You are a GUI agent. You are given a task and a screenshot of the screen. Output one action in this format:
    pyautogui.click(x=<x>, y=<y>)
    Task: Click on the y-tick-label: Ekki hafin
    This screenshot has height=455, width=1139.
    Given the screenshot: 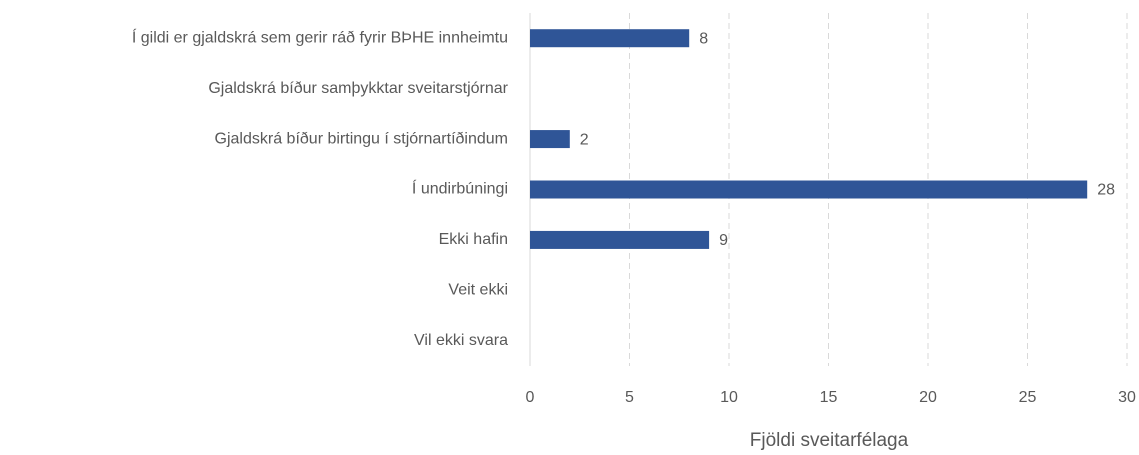 What is the action you would take?
    pyautogui.click(x=473, y=239)
    